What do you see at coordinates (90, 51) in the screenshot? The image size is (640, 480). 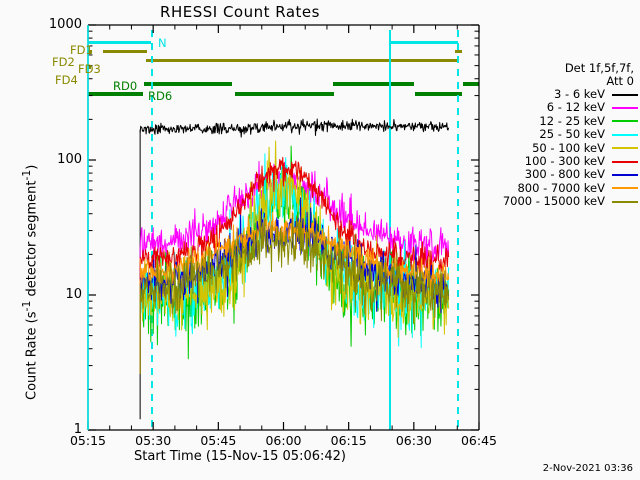 I see `flag-bar-fd2` at bounding box center [90, 51].